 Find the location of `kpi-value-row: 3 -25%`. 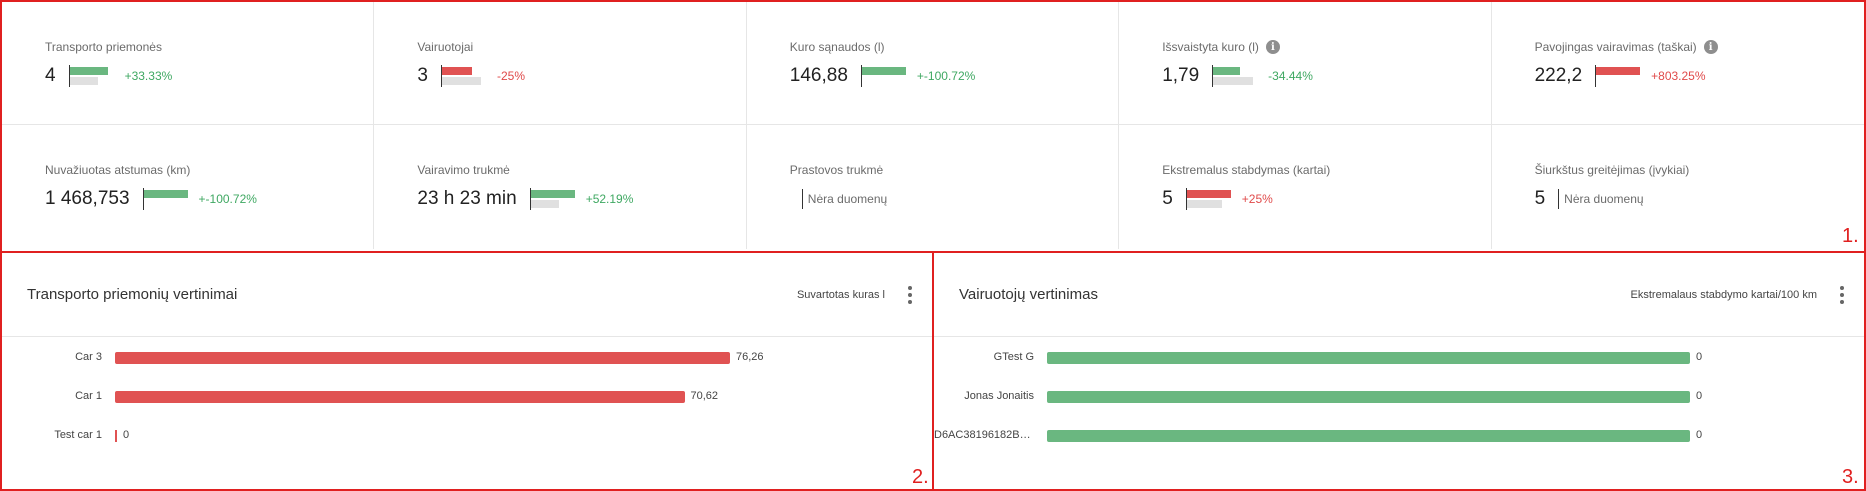

kpi-value-row: 3 -25% is located at coordinates (581, 76).